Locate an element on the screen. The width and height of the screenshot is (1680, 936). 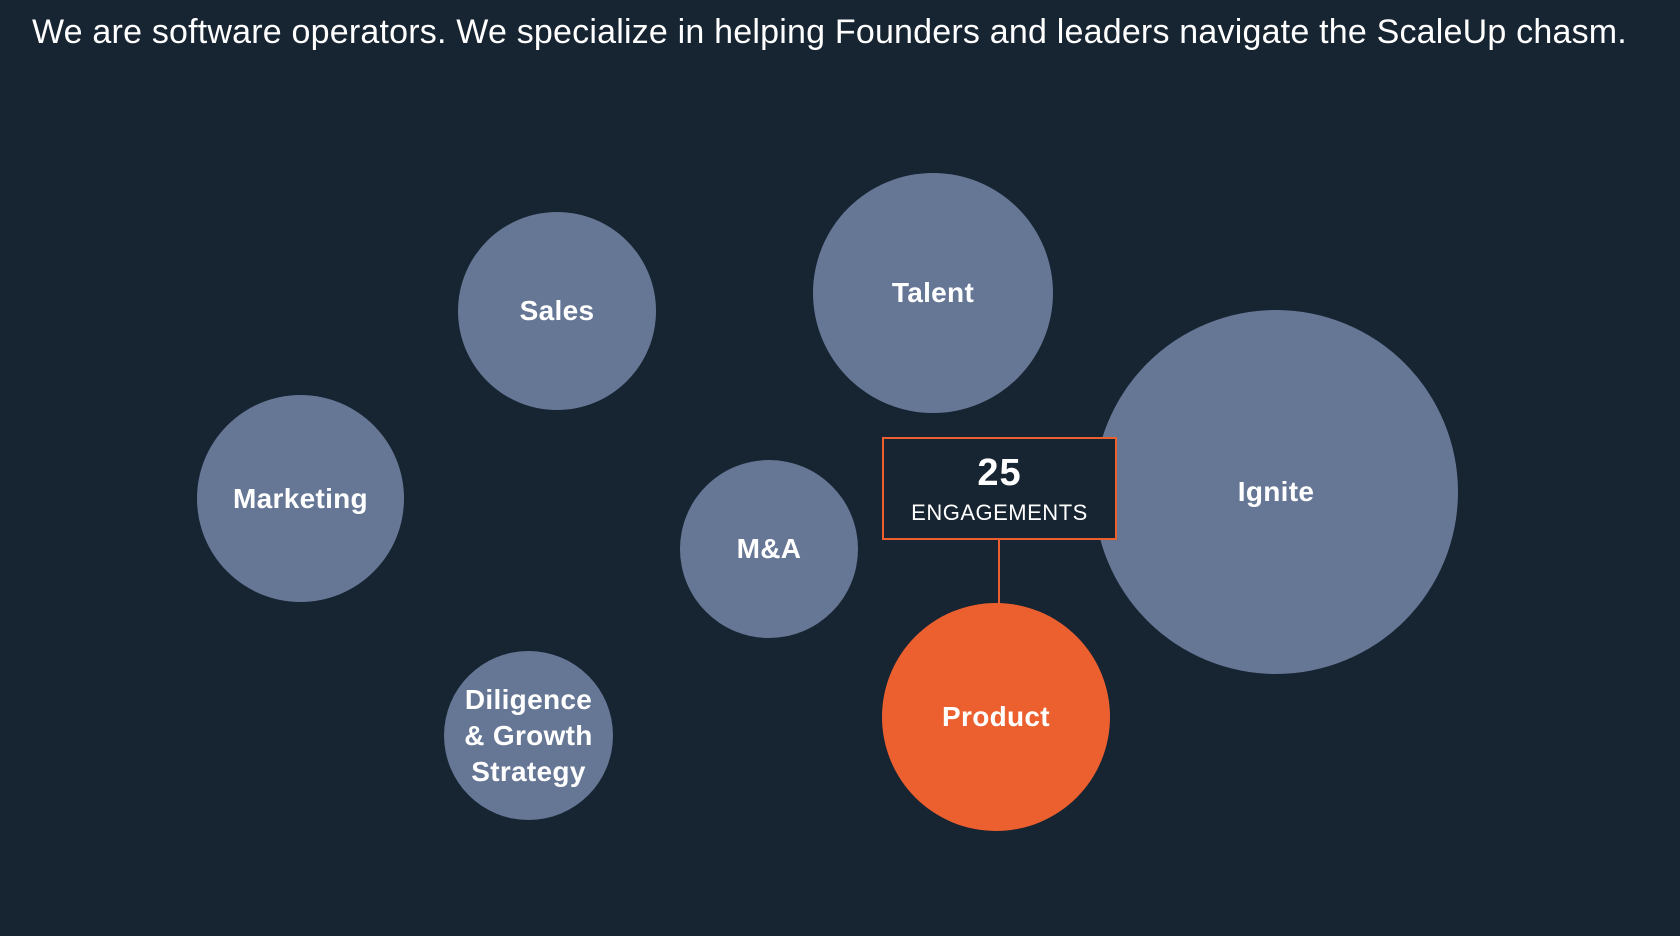
bubble-product-label: Product is located at coordinates (996, 716).